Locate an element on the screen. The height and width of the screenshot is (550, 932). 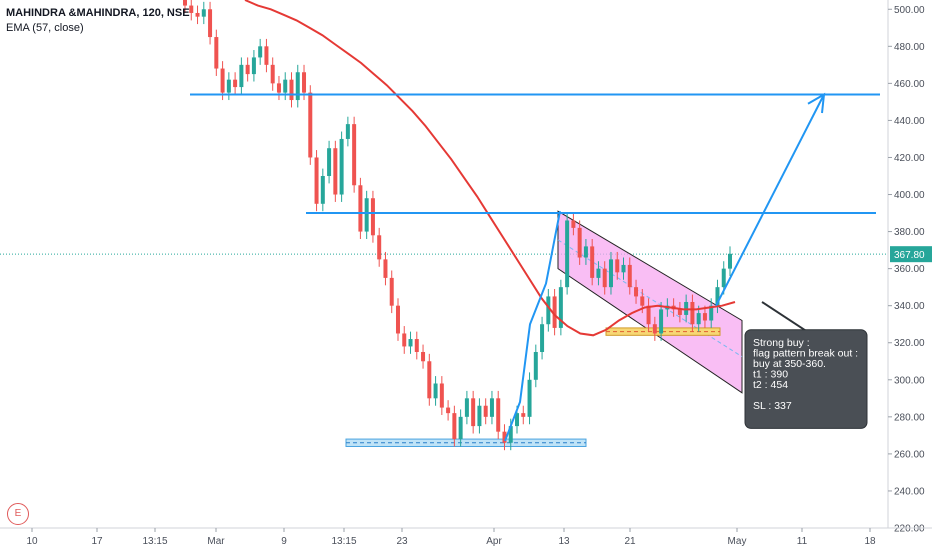
time-tick-label: 11 is located at coordinates (802, 541).